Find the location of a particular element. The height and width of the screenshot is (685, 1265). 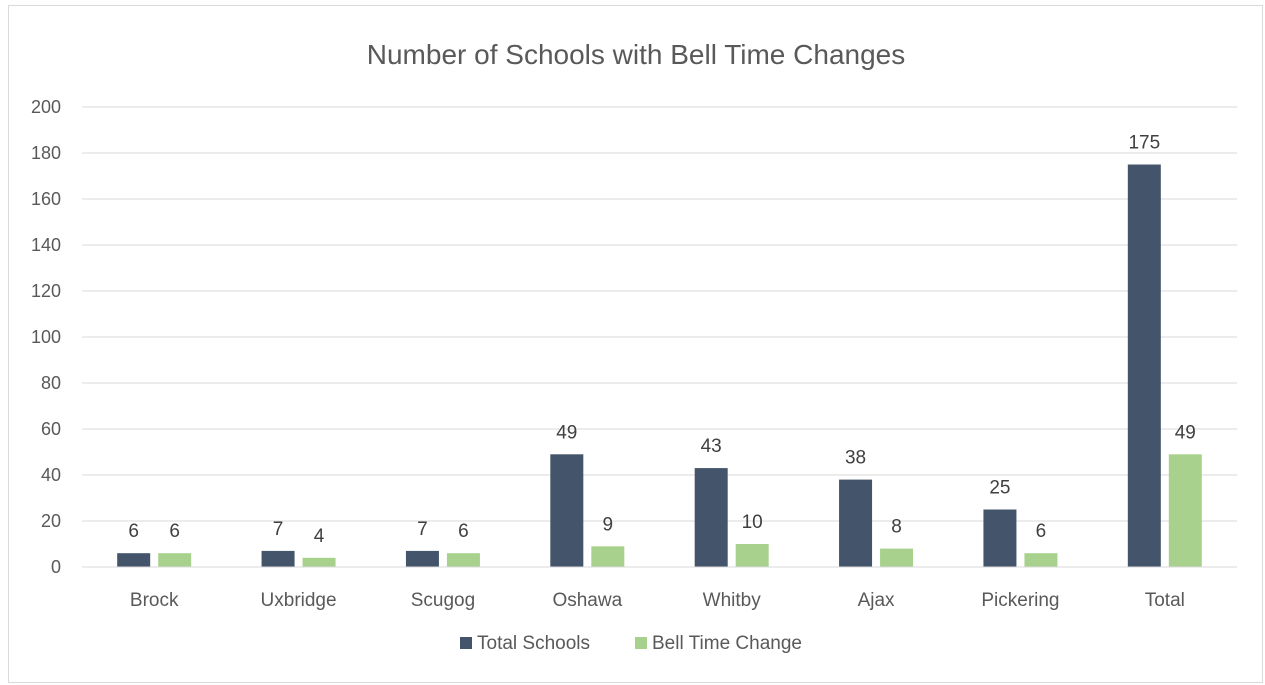

data-label: 8 is located at coordinates (896, 527).